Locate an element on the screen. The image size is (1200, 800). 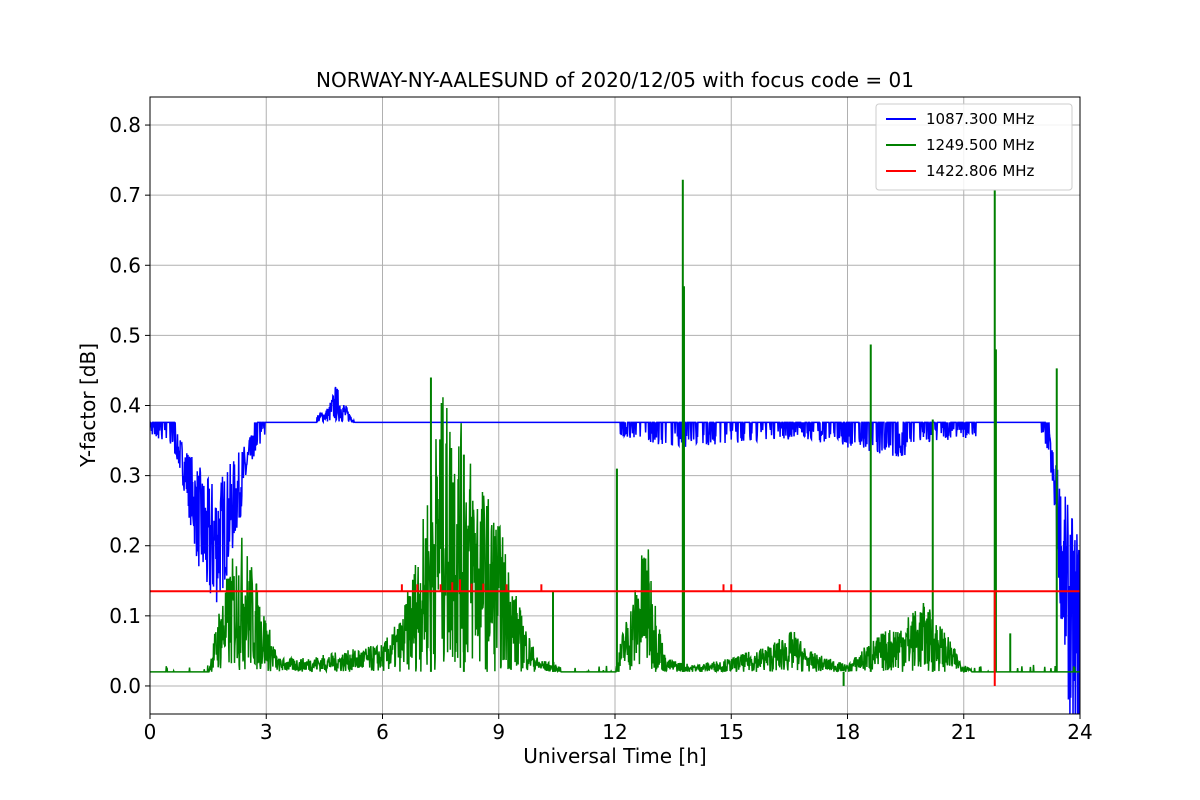
legend-label: 1249.500 MHz is located at coordinates (980, 145).